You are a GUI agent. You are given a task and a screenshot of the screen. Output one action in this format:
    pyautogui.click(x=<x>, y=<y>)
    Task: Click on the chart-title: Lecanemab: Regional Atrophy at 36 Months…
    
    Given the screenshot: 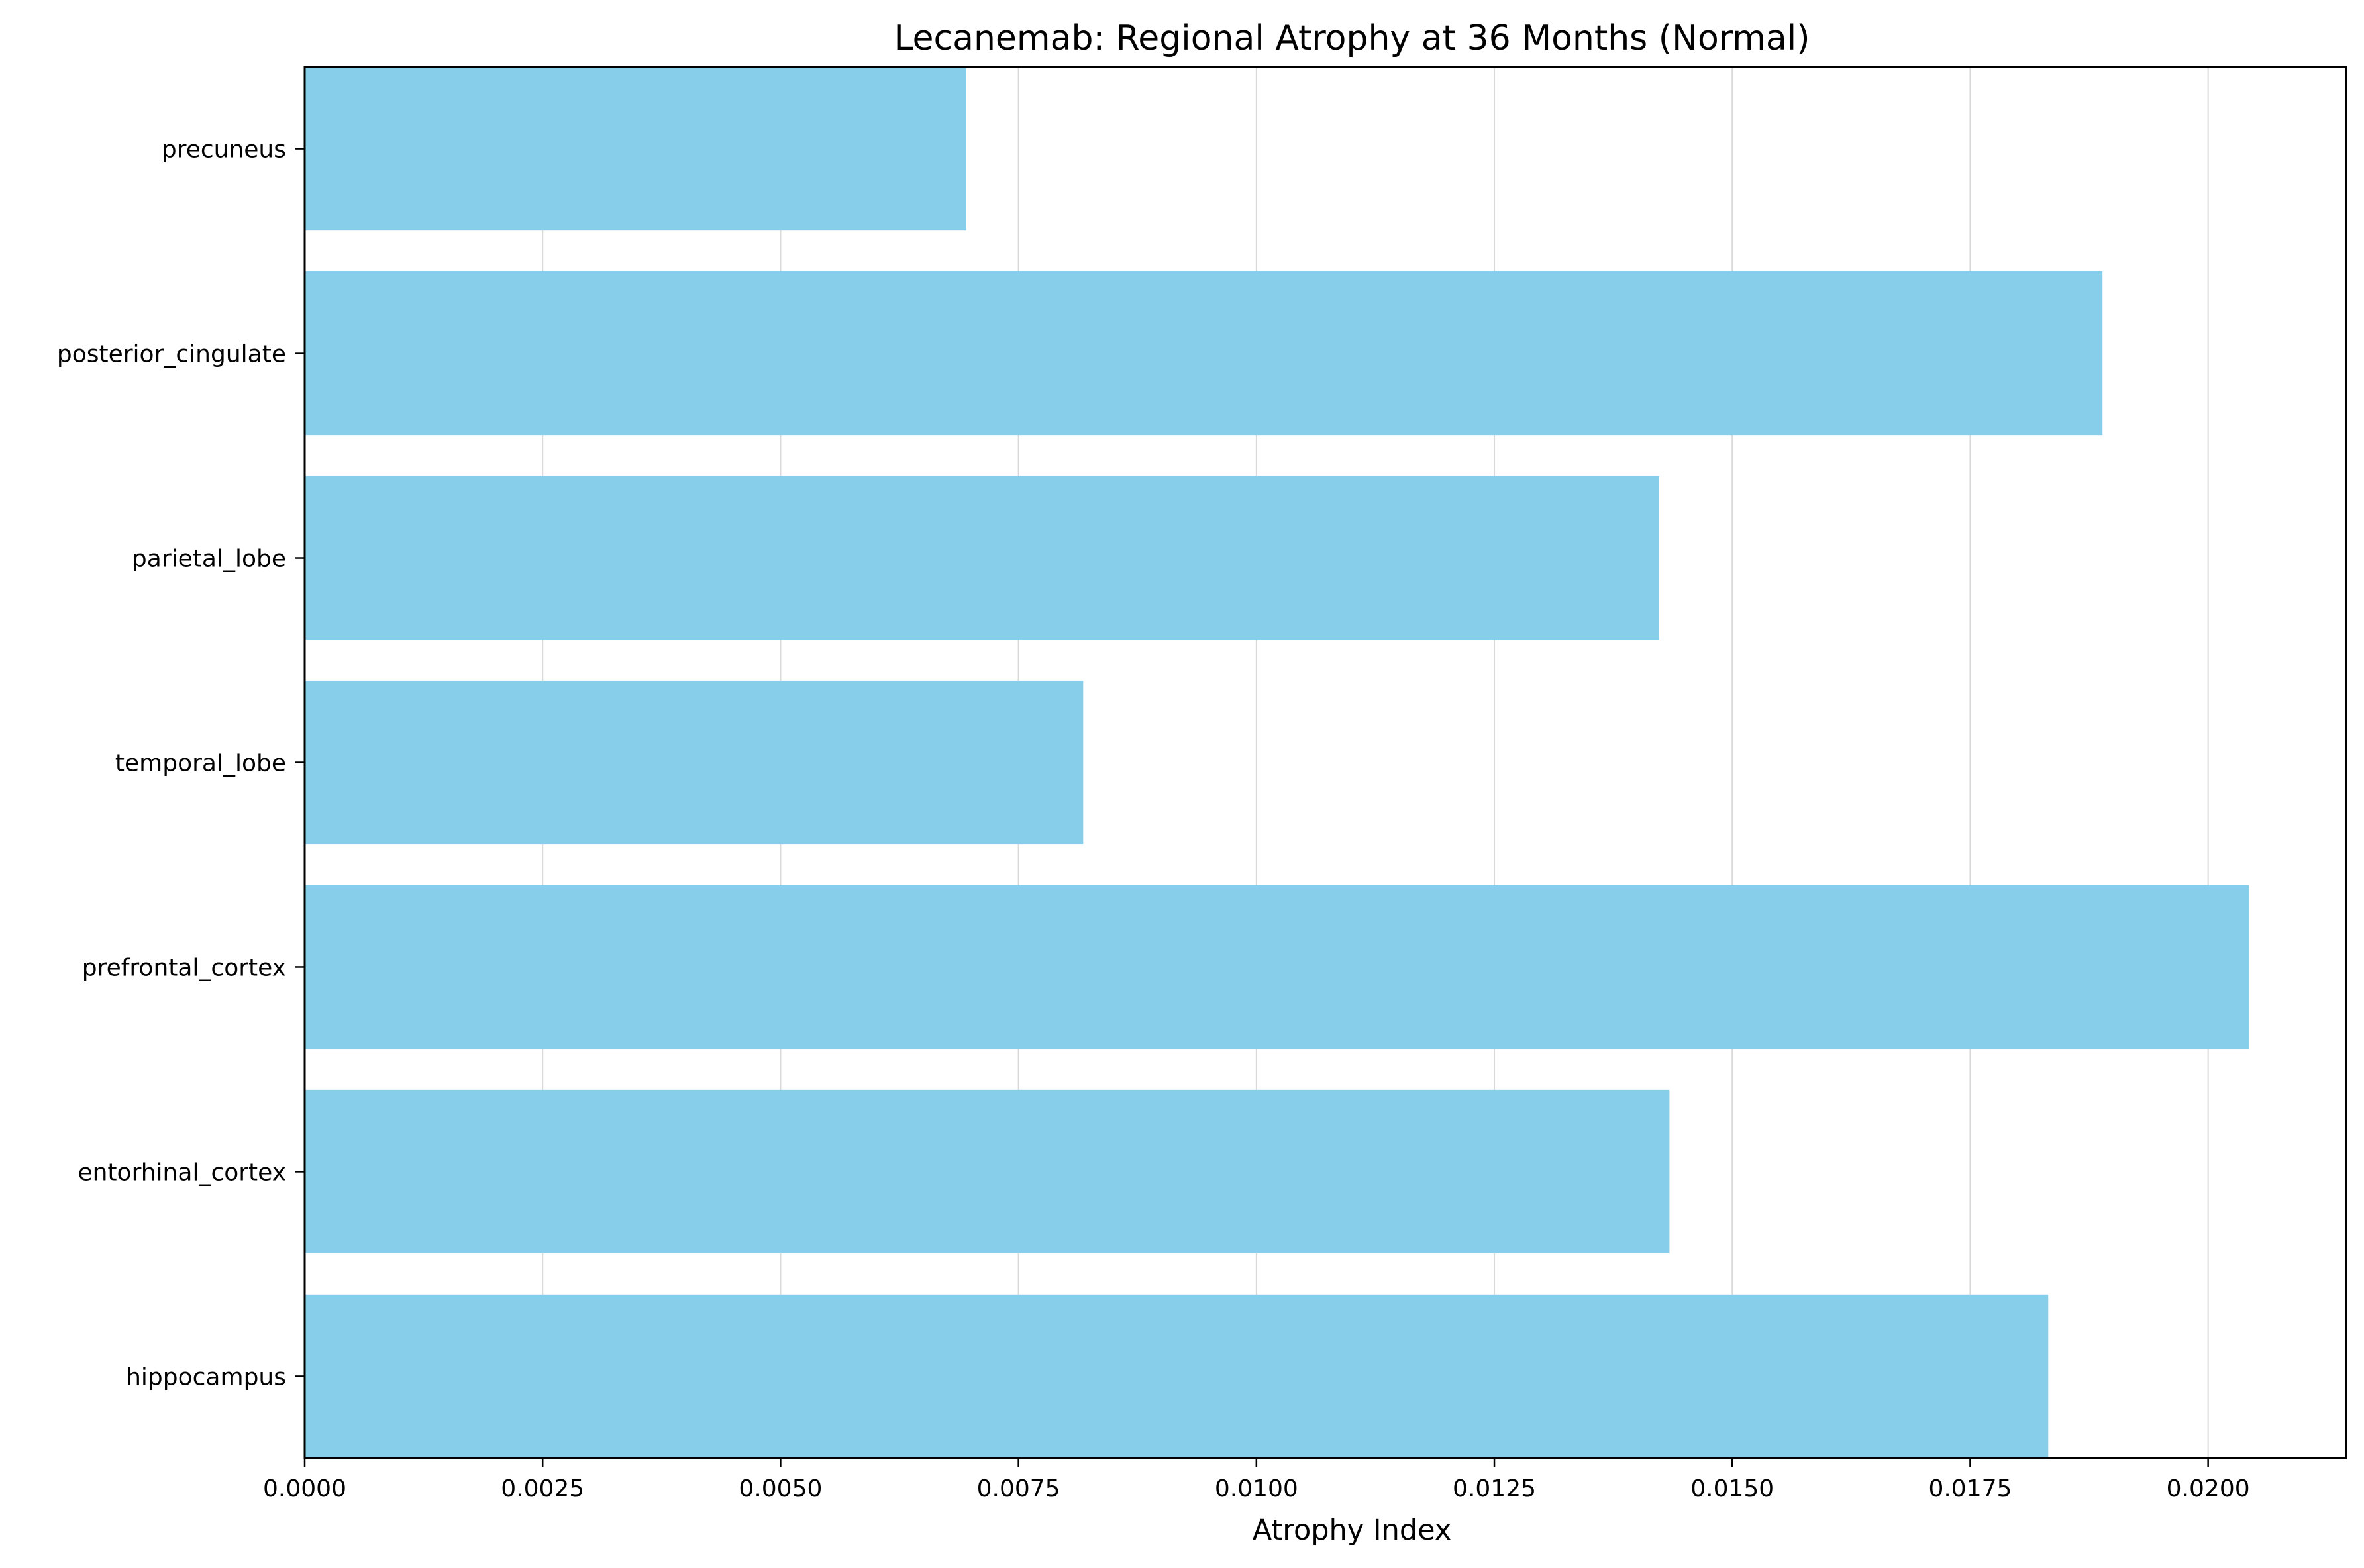 What is the action you would take?
    pyautogui.click(x=1352, y=38)
    